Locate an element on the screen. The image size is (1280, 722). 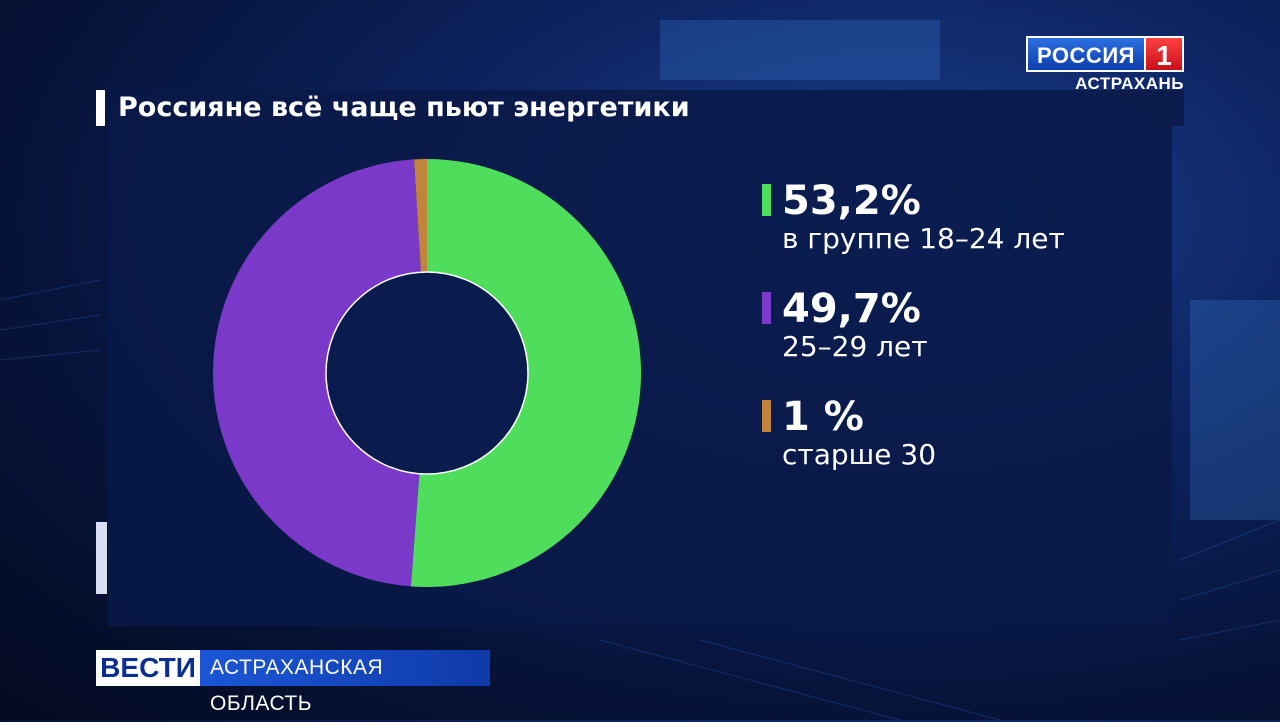
title-bar is located at coordinates (640, 108).